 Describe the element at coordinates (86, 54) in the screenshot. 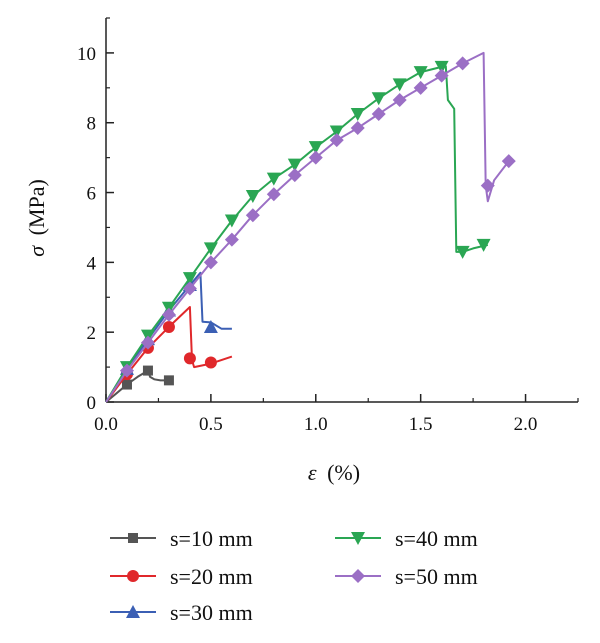

I see `y-tick-label: 10` at that location.